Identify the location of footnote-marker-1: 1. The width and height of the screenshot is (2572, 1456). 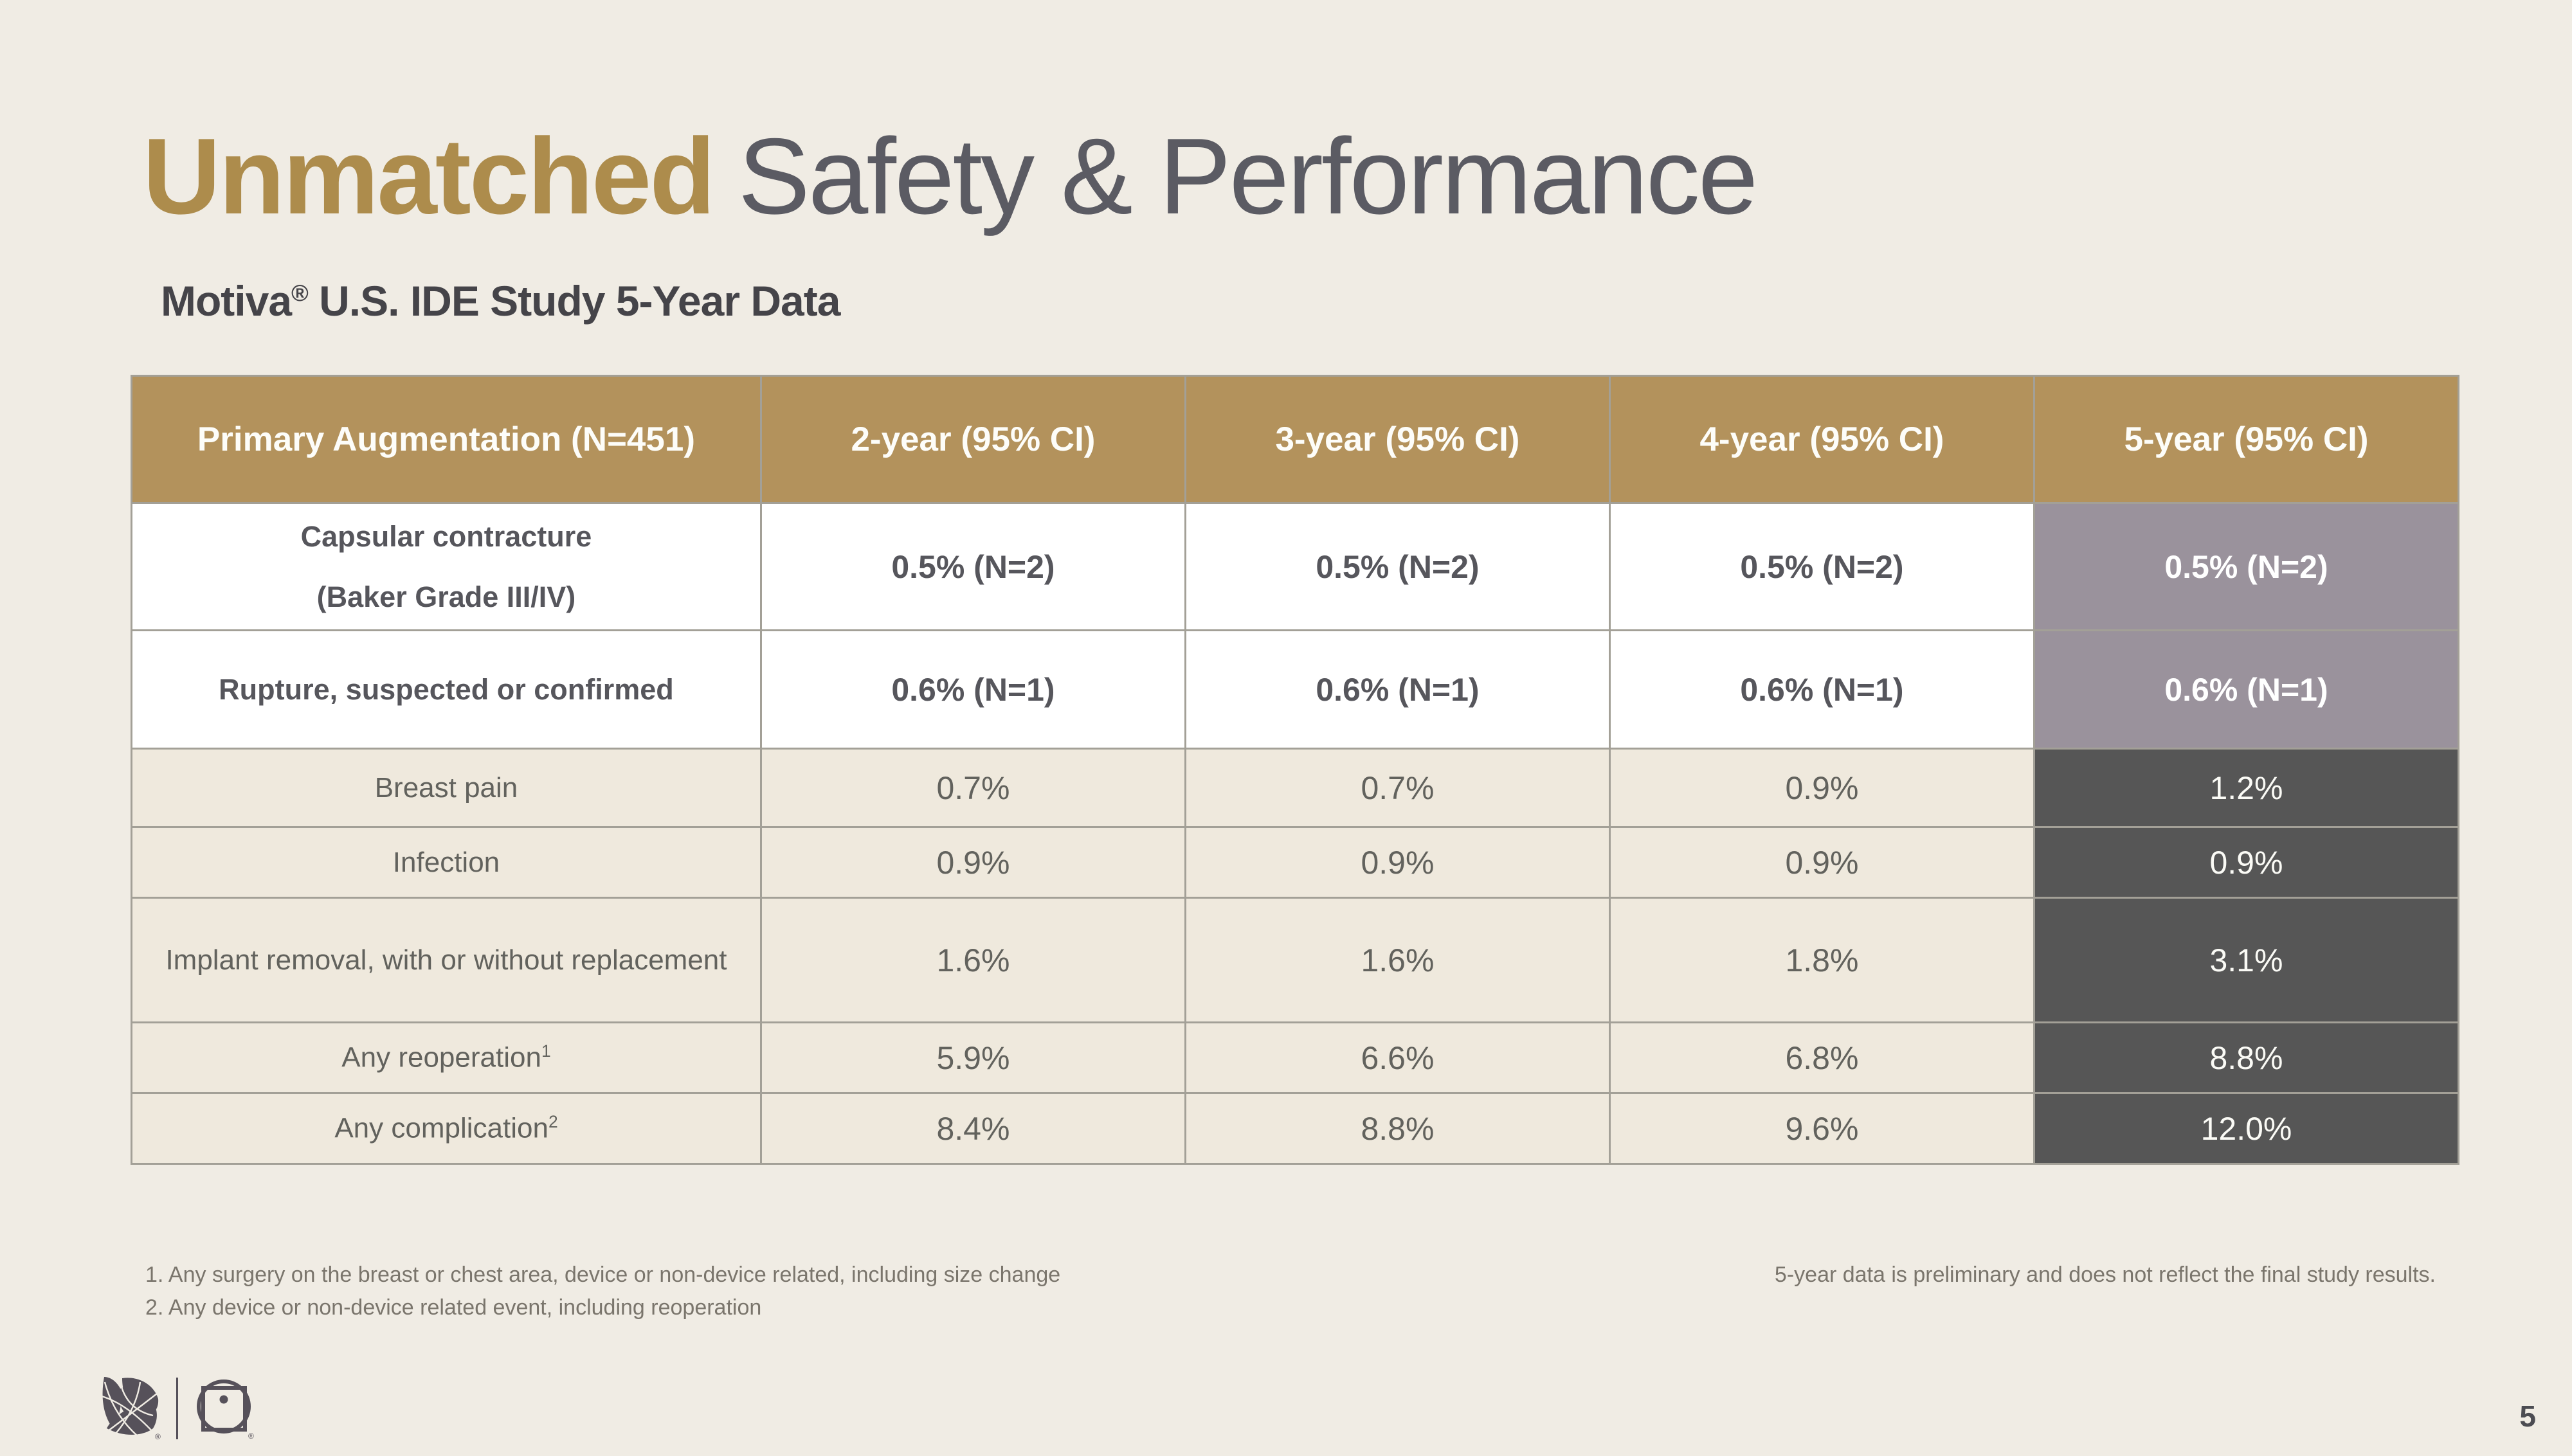
(546, 1051).